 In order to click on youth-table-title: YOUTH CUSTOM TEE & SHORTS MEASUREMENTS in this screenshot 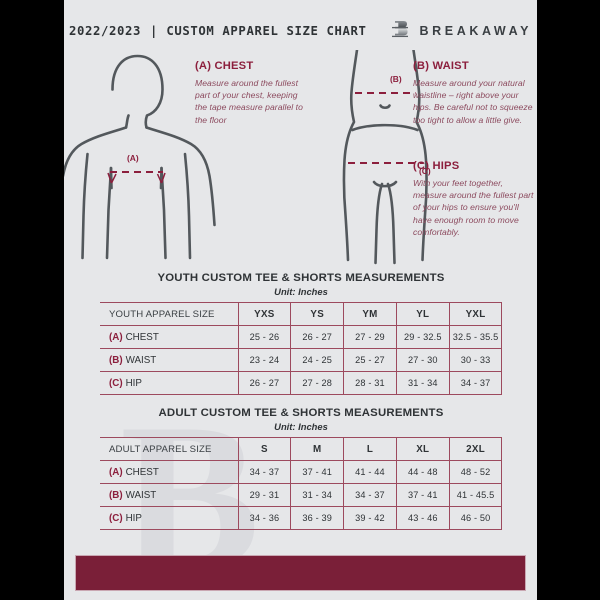, I will do `click(301, 278)`.